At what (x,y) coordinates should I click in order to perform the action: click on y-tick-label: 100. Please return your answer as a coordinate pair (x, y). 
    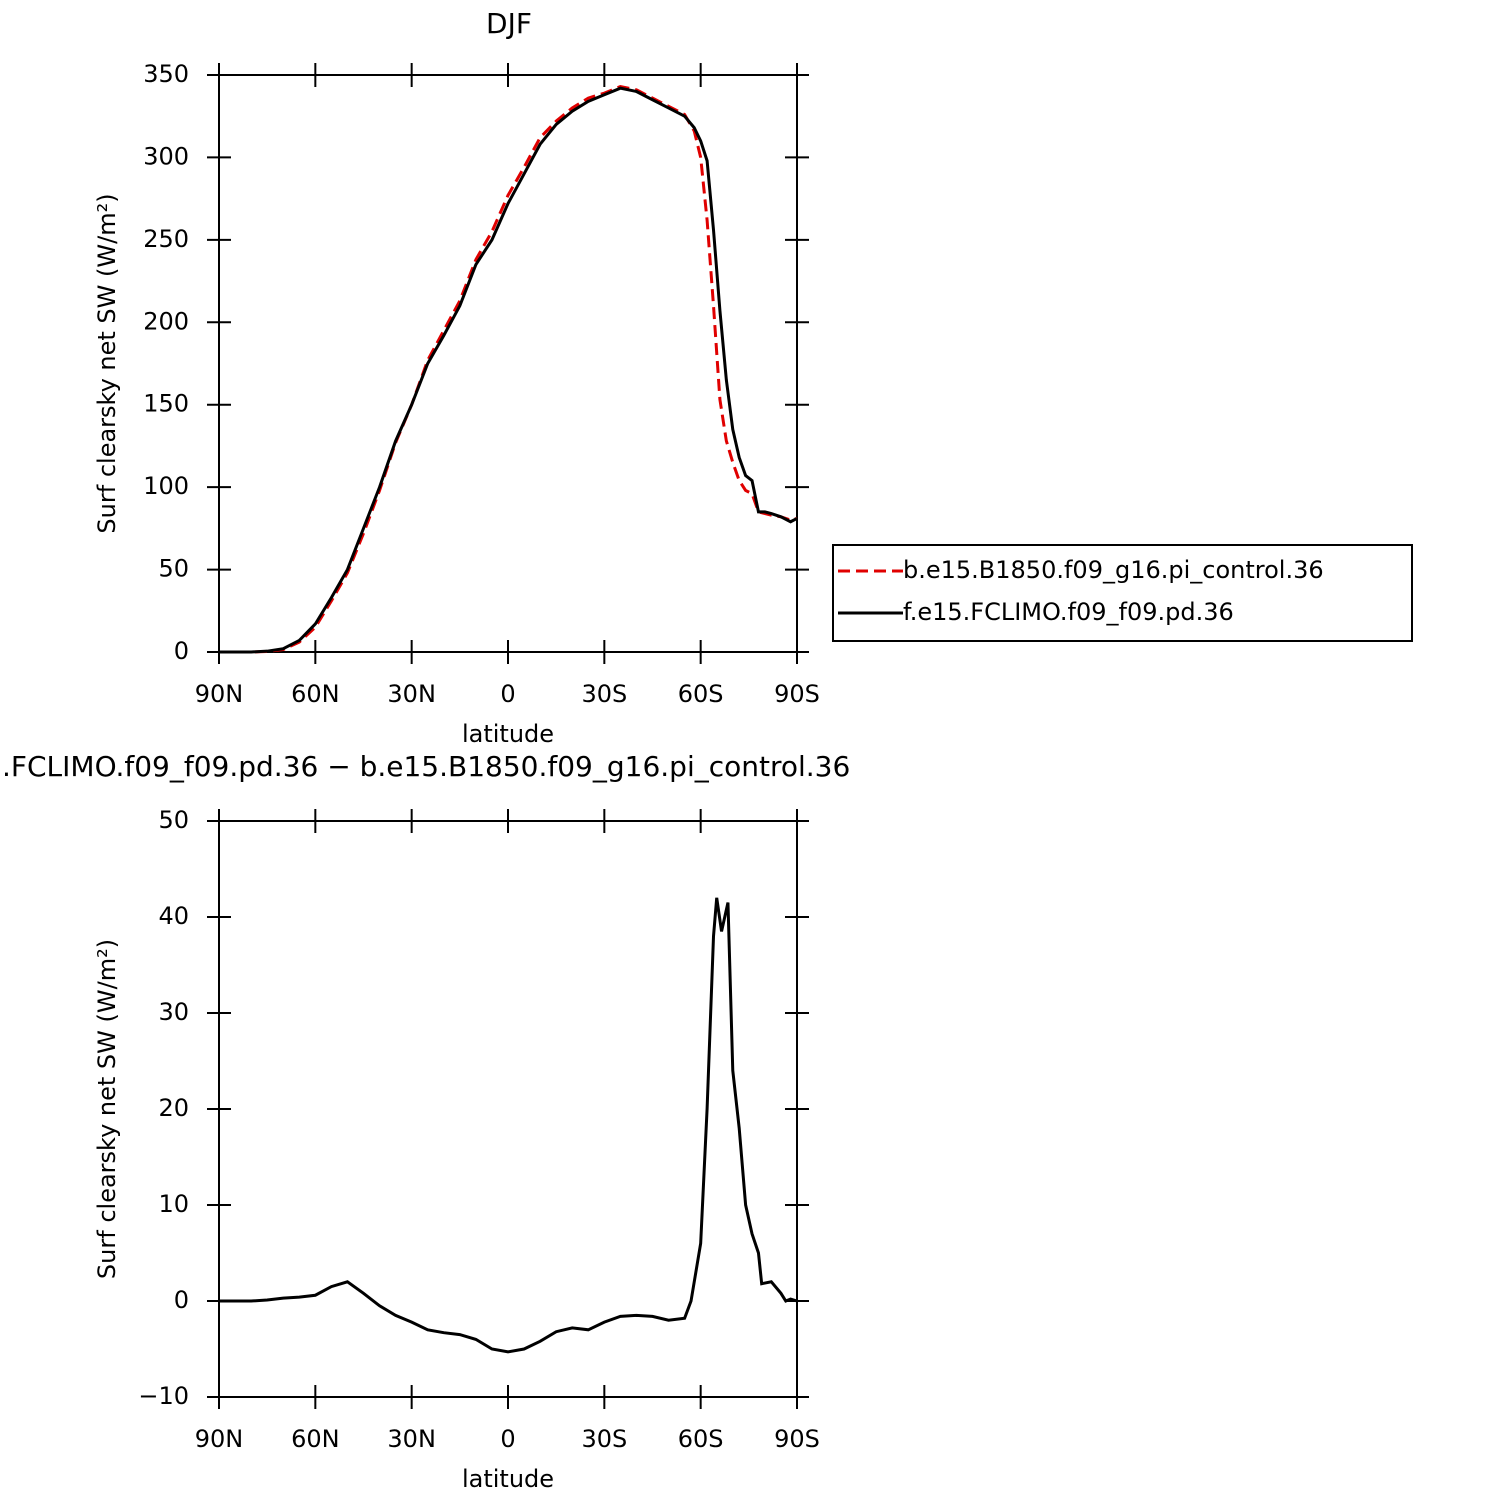
    Looking at the image, I should click on (166, 486).